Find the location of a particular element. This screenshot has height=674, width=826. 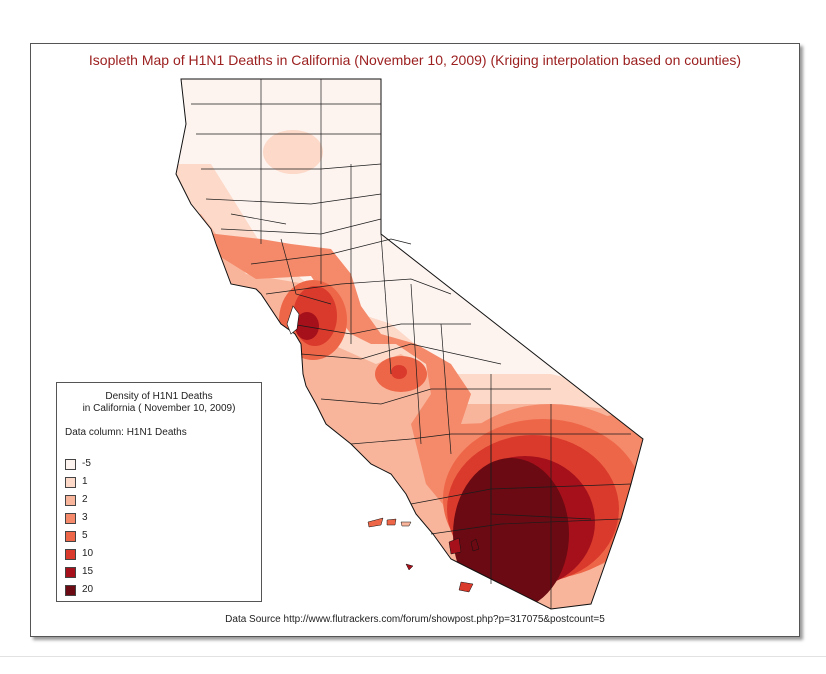

legend-label: 2 is located at coordinates (85, 499).